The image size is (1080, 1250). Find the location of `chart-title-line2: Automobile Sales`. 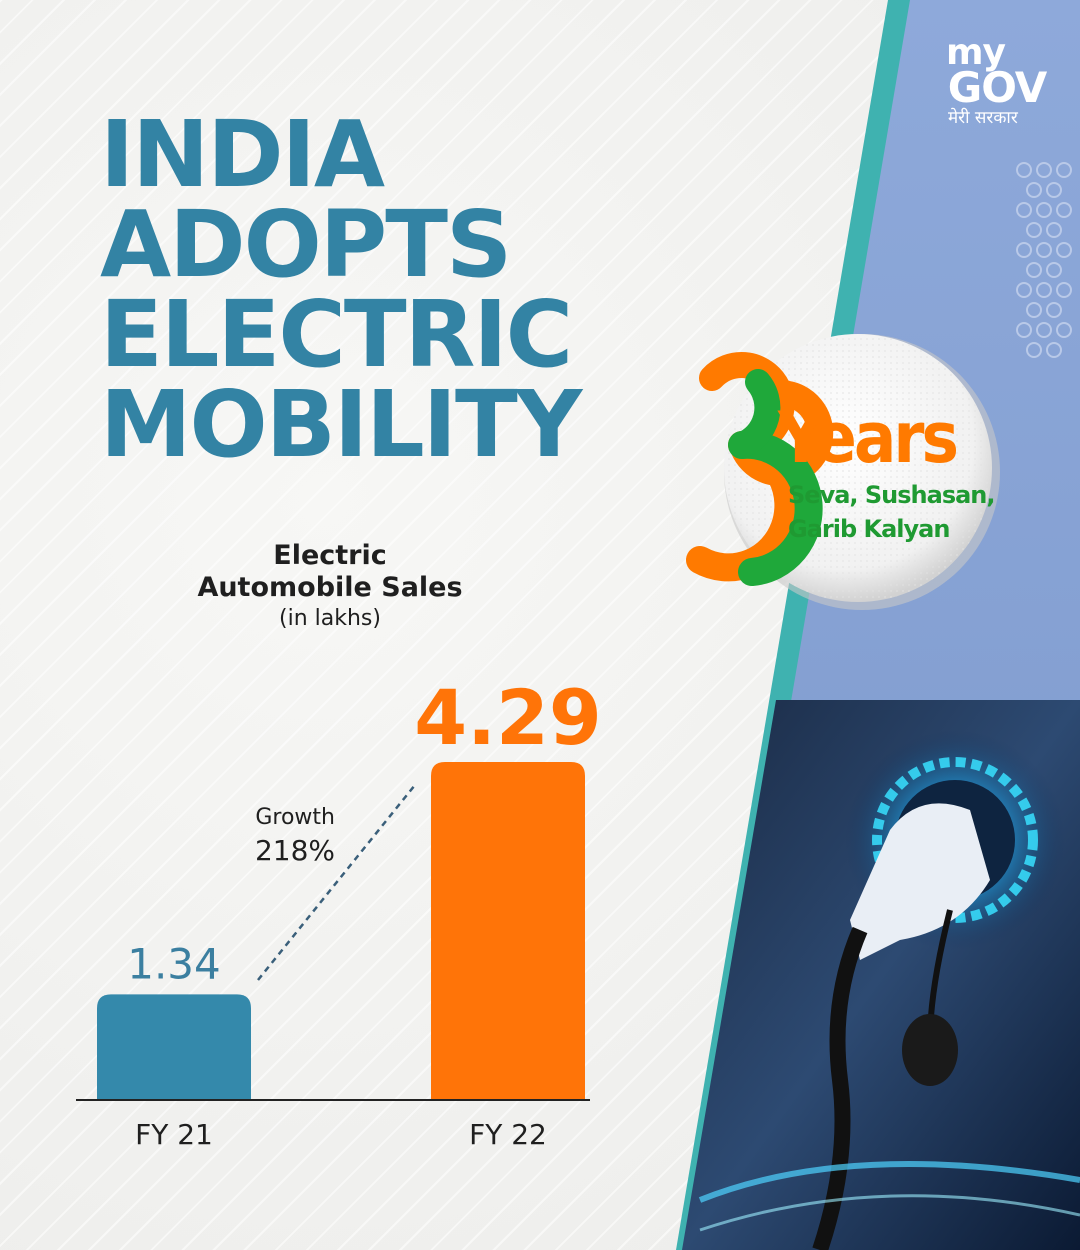

chart-title-line2: Automobile Sales is located at coordinates (330, 587).